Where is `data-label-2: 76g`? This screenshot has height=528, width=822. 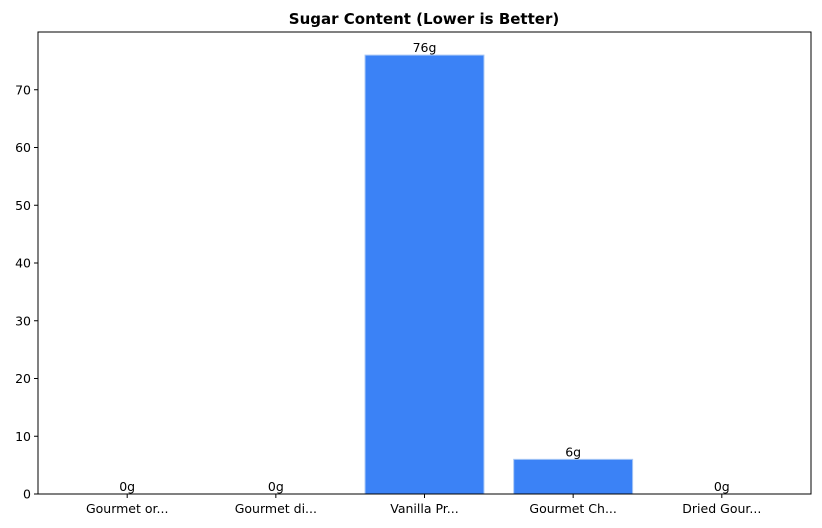
data-label-2: 76g is located at coordinates (425, 47).